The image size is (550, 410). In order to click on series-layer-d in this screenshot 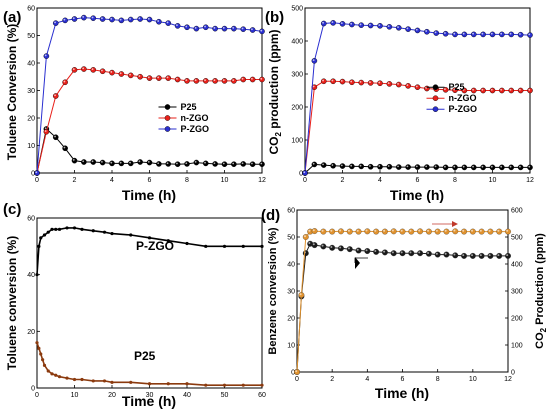, I will do `click(402, 301)`.